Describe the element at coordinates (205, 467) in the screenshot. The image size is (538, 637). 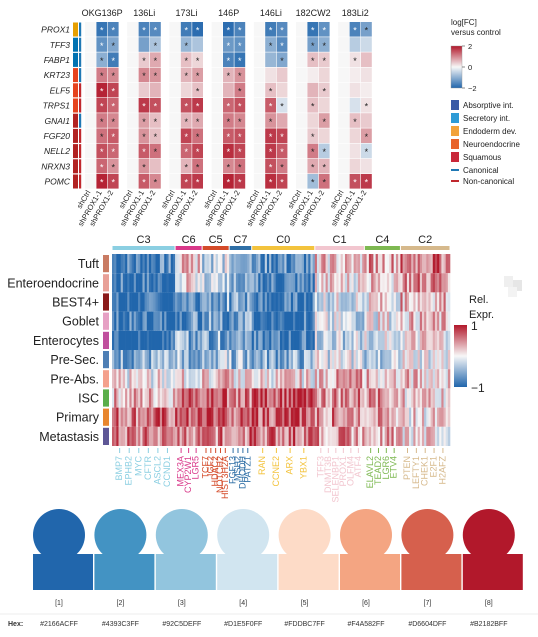
I see `marker-gene-label: TCF7` at that location.